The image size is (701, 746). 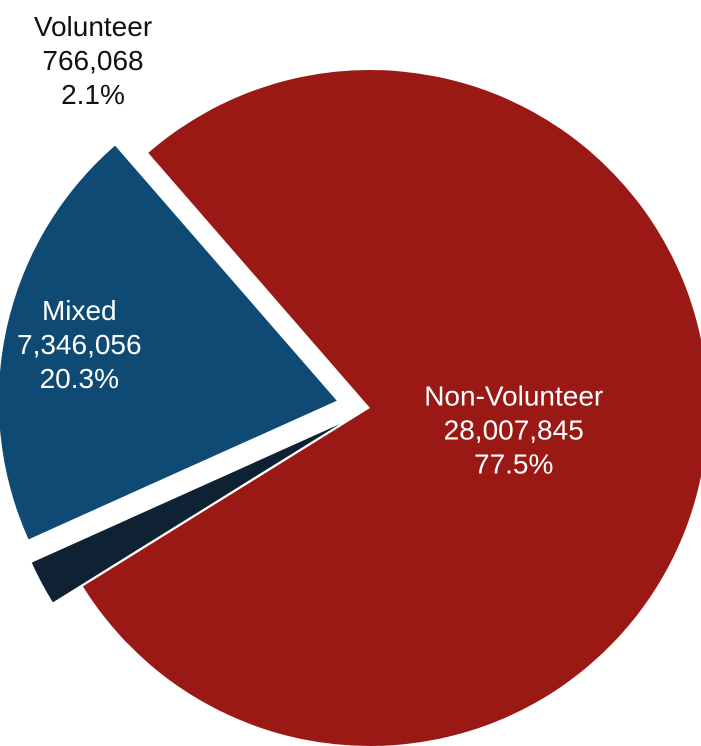 I want to click on pie-label-value: 7,346,056, so click(x=79, y=344).